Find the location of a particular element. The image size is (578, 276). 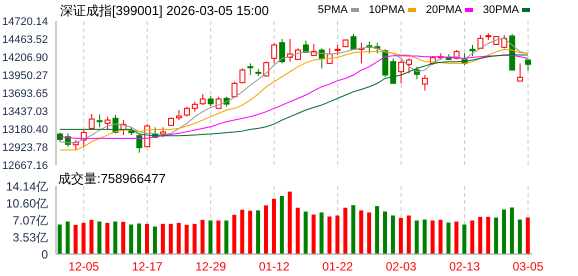

chart-title: 深证成指[399001] 2026-03-05 15:00 is located at coordinates (164, 11).